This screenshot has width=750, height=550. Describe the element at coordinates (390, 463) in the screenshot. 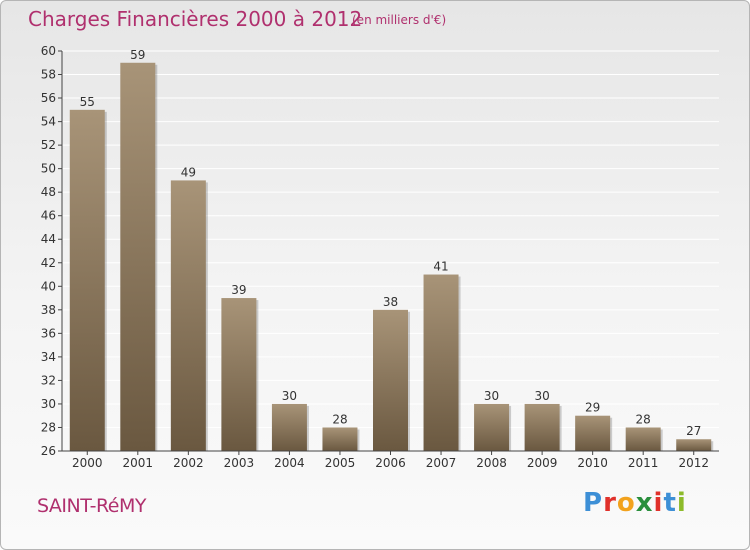

I see `x-tick-label: 2006` at that location.